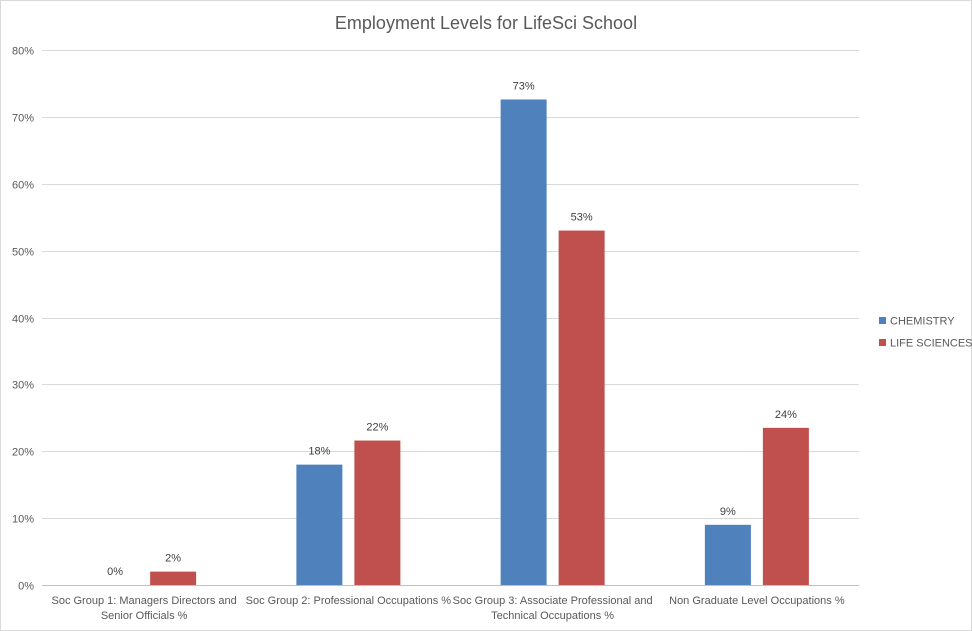 The height and width of the screenshot is (631, 972). Describe the element at coordinates (925, 333) in the screenshot. I see `legend: CHEMISTRY LIFE SCIENCES` at that location.